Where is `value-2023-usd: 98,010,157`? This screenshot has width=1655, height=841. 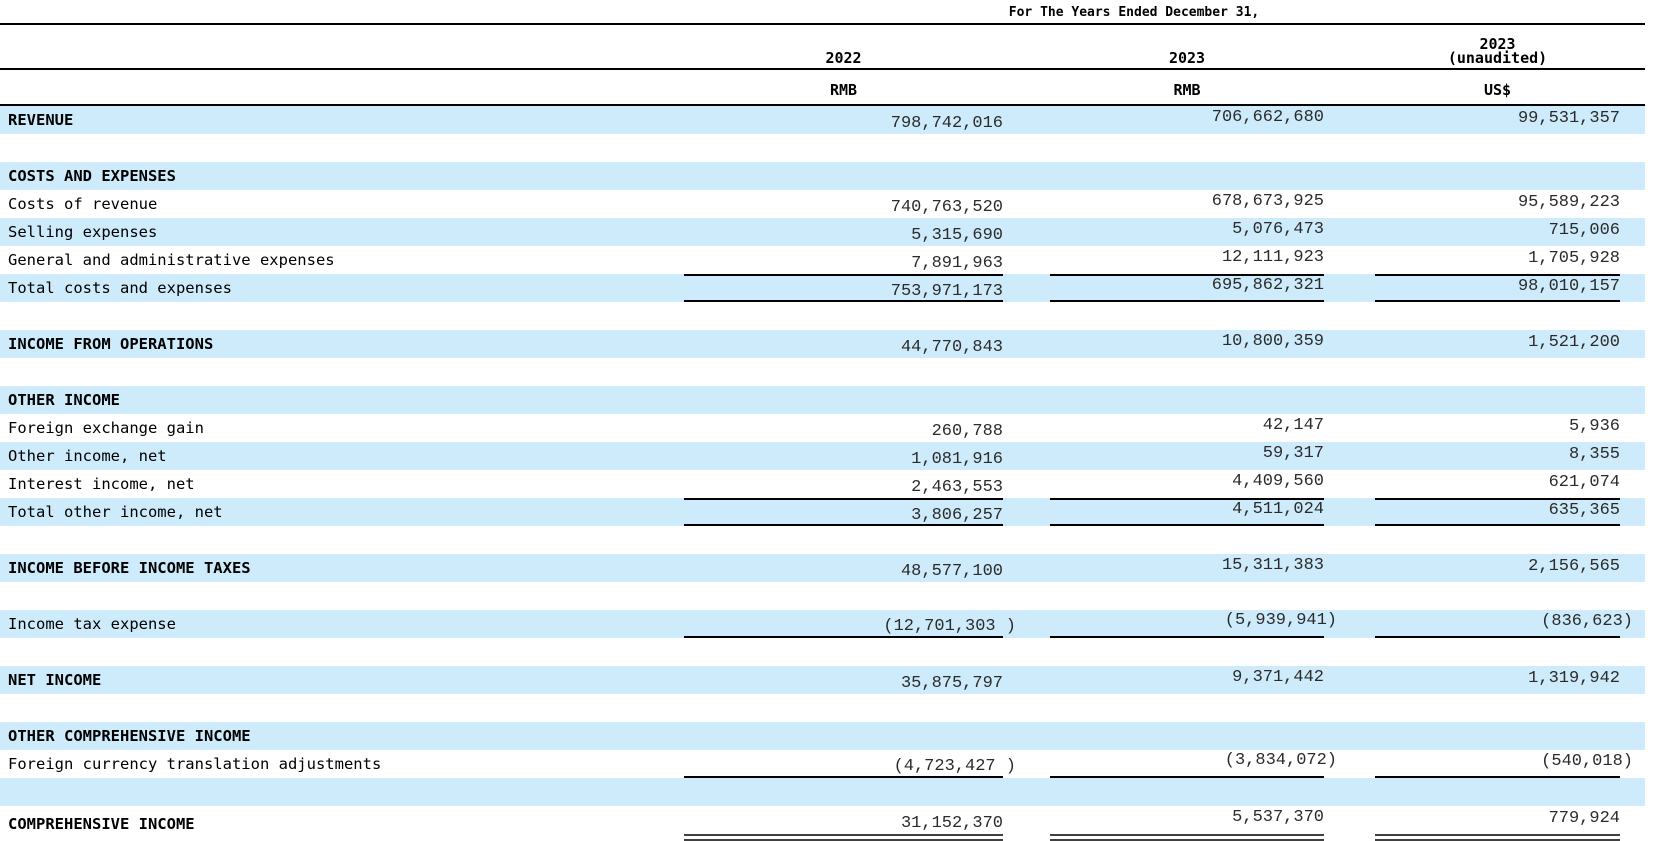
value-2023-usd: 98,010,157 is located at coordinates (1497, 288).